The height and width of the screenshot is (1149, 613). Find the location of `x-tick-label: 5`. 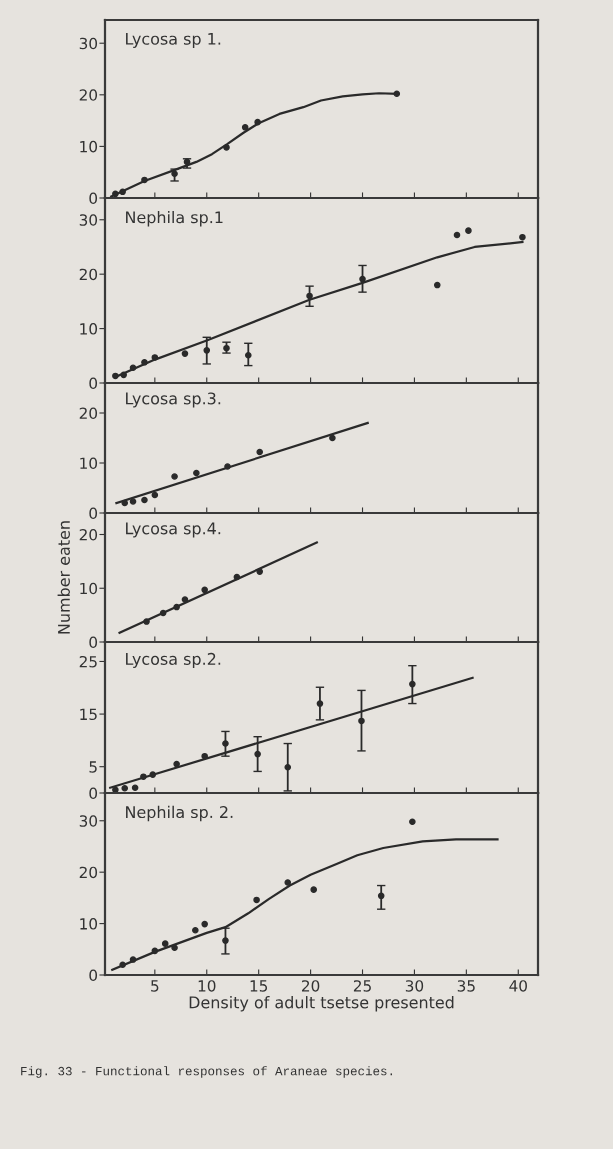

x-tick-label: 5 is located at coordinates (155, 986).